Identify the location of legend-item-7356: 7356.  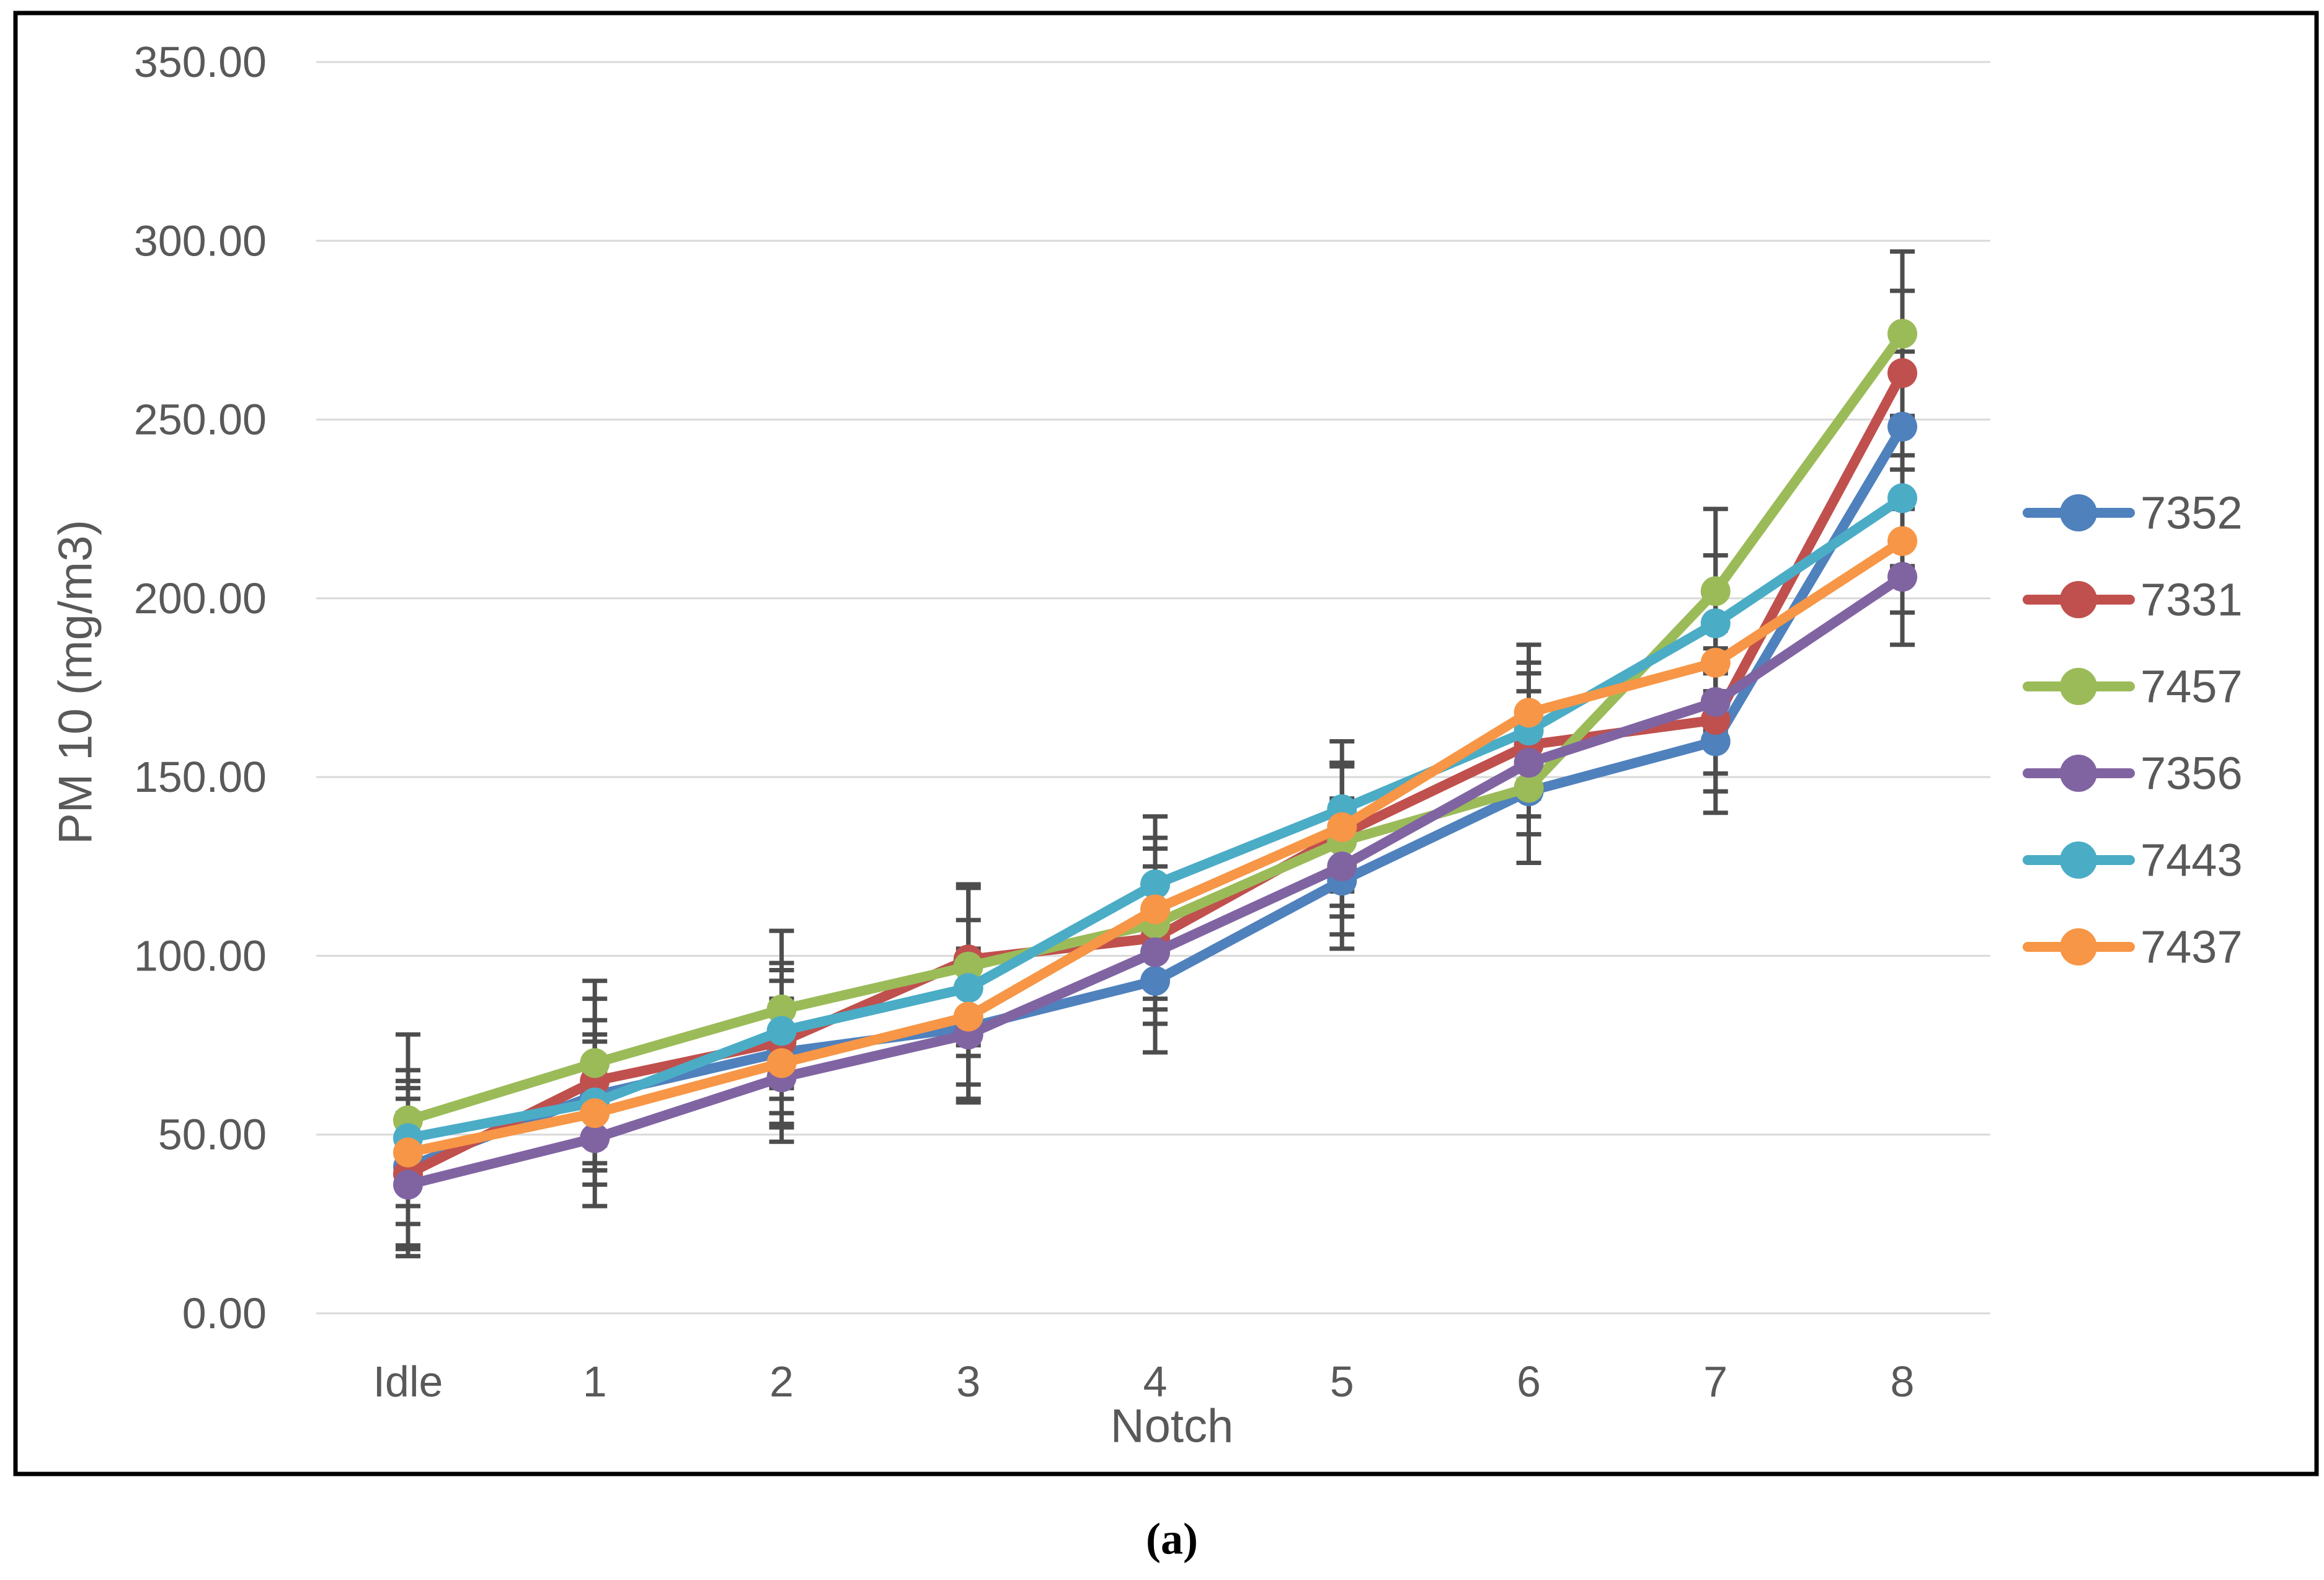
(2133, 773).